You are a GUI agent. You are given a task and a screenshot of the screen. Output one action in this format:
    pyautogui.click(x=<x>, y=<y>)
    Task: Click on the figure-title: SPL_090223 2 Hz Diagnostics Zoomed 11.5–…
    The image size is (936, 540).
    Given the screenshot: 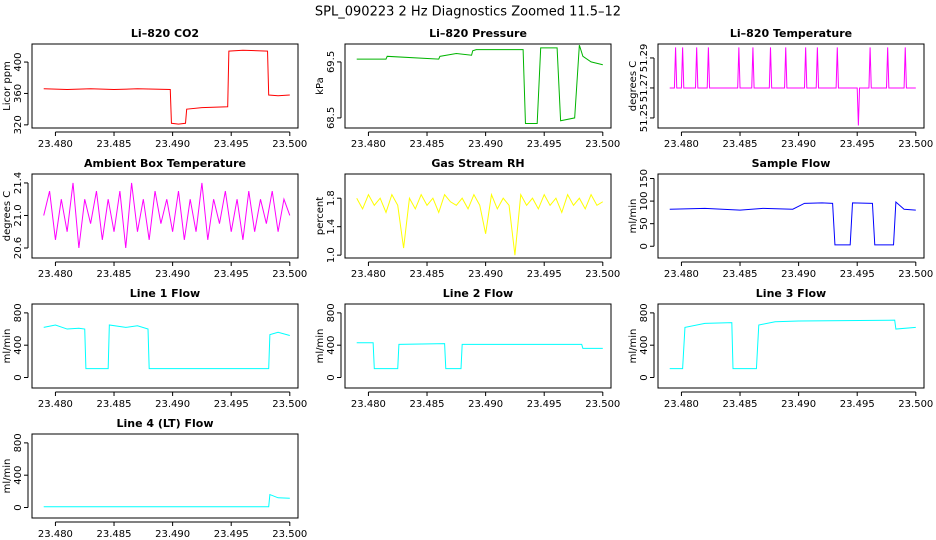 What is the action you would take?
    pyautogui.click(x=468, y=12)
    